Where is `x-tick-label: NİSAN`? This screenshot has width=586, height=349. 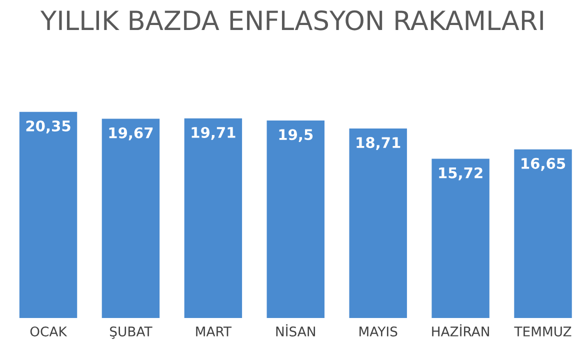
x-tick-label: NİSAN is located at coordinates (295, 330).